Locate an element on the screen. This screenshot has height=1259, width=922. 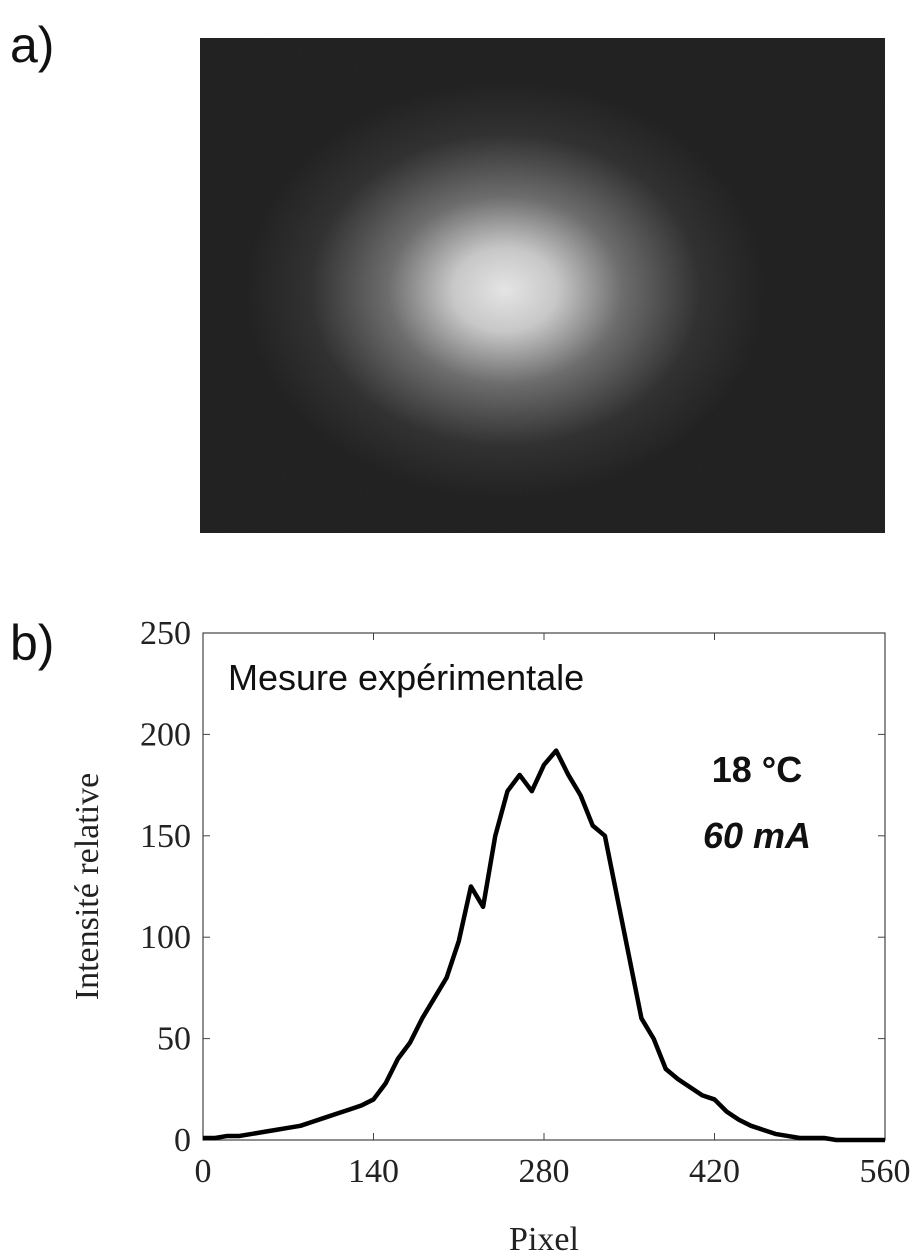
y-tick-label: 250 is located at coordinates (165, 633).